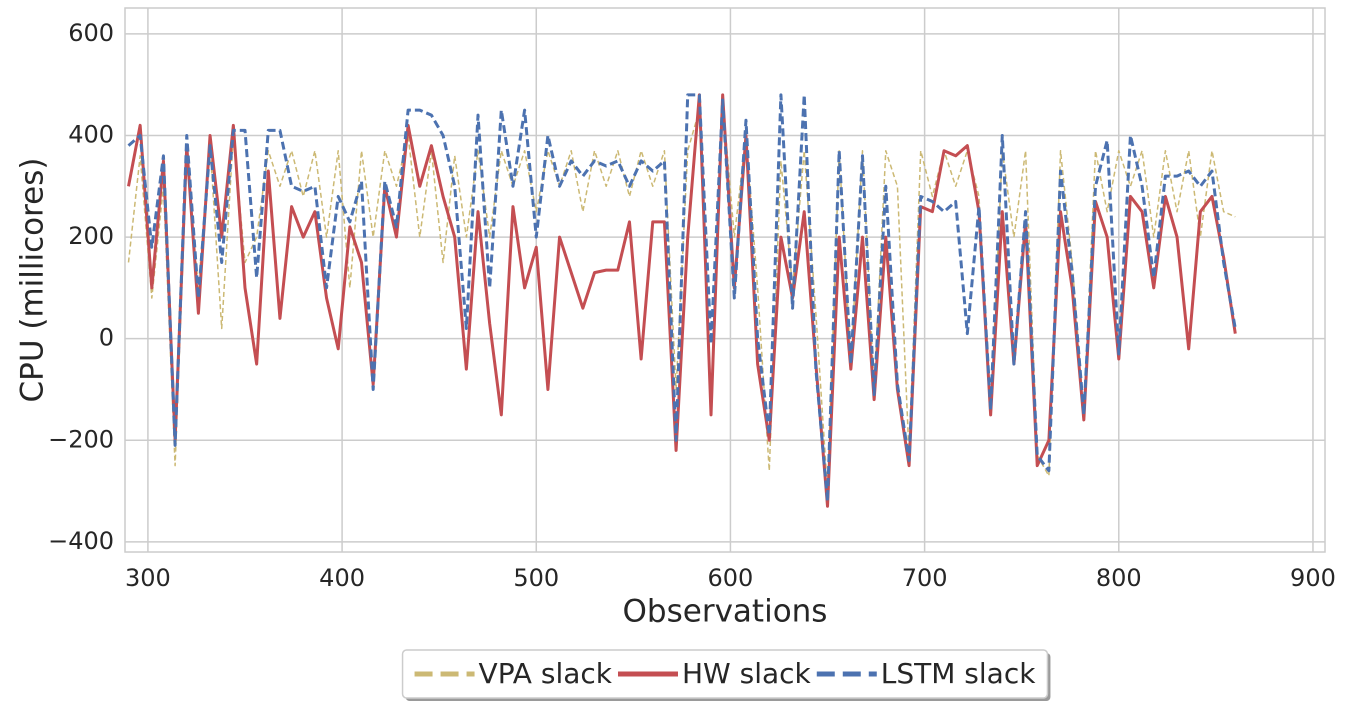  Describe the element at coordinates (148, 578) in the screenshot. I see `x-tick-label: 300` at that location.